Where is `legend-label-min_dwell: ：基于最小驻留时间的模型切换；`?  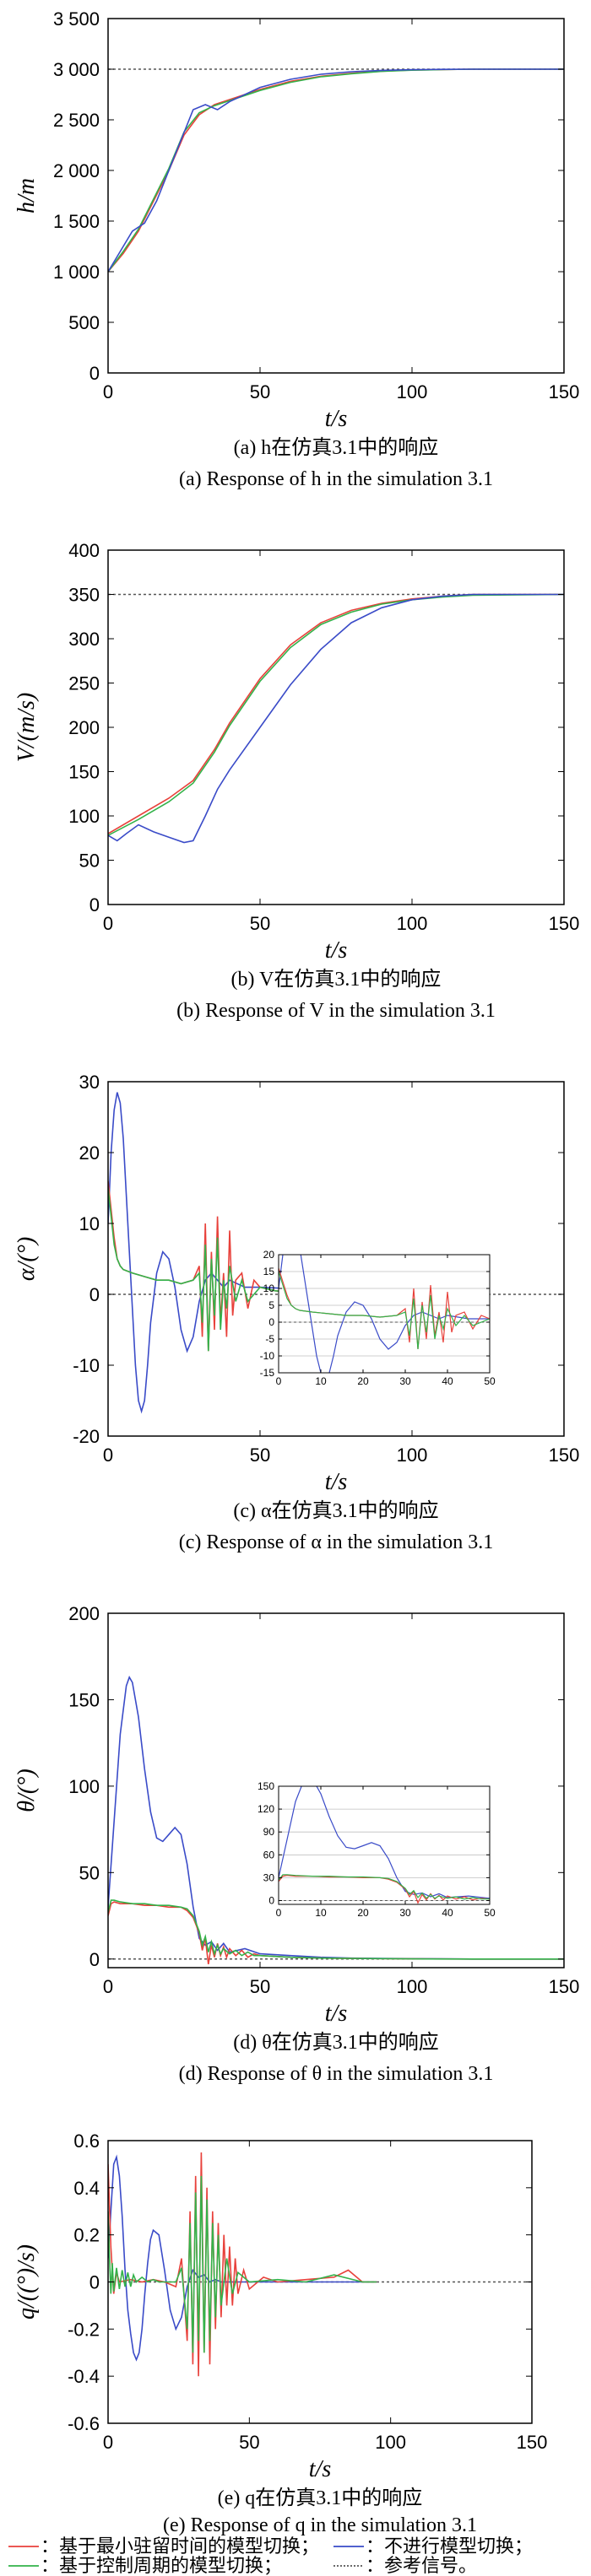
legend-label-min_dwell: ：基于最小驻留时间的模型切换； is located at coordinates (180, 2546).